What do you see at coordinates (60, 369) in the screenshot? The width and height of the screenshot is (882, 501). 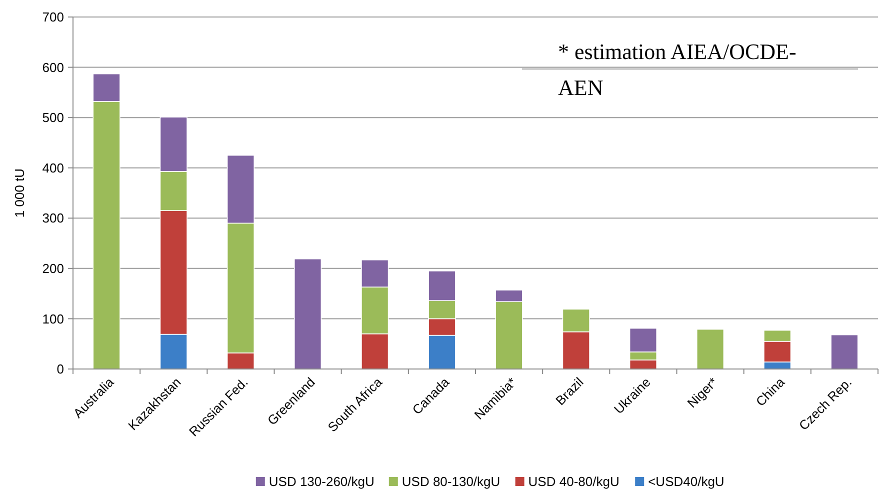 I see `y-tick-label: 0` at bounding box center [60, 369].